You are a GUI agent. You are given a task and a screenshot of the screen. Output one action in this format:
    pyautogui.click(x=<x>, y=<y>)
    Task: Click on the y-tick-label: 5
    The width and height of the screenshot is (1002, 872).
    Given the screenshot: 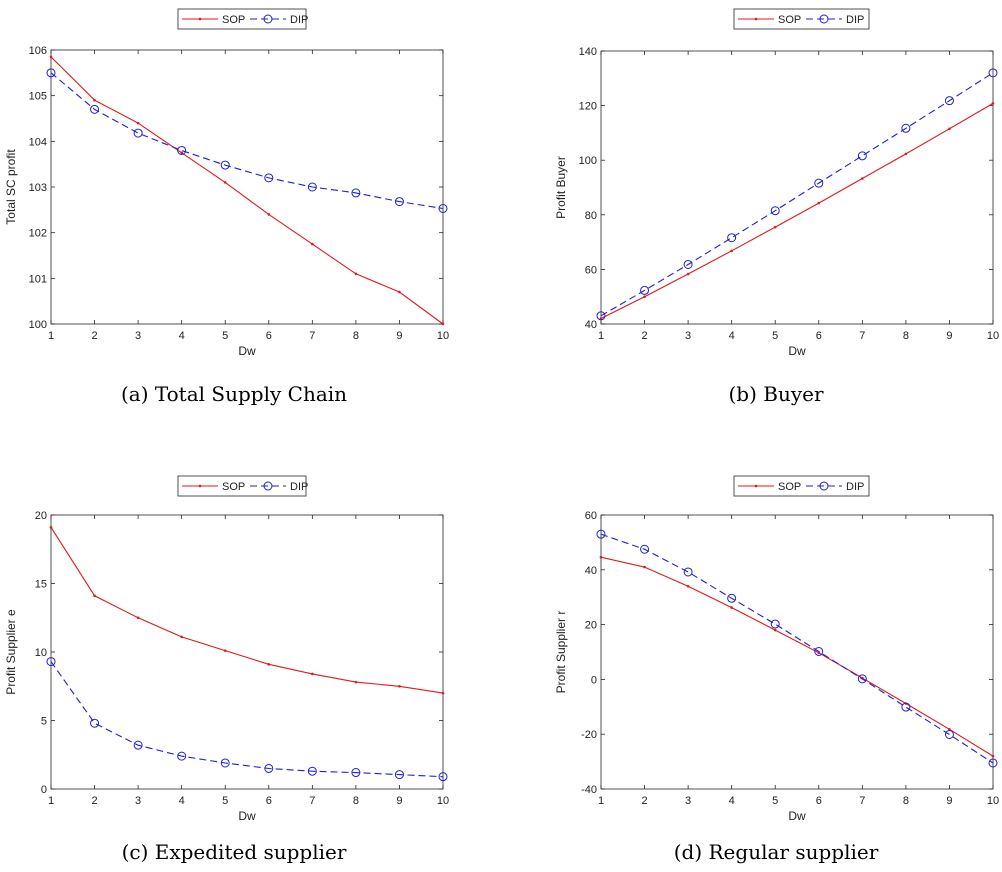 What is the action you would take?
    pyautogui.click(x=44, y=722)
    